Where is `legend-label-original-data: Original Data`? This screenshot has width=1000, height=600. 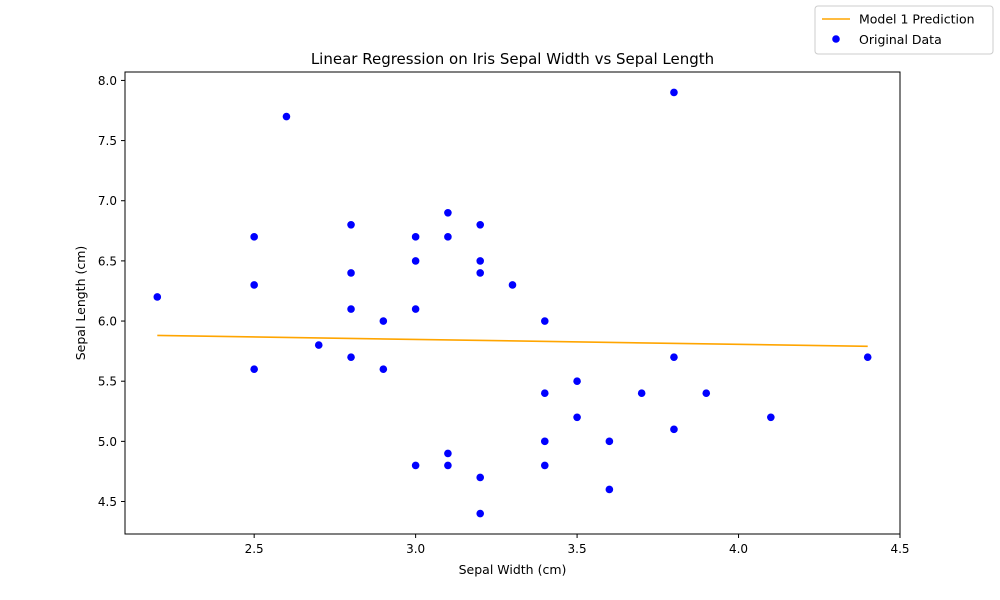
legend-label-original-data: Original Data is located at coordinates (900, 39).